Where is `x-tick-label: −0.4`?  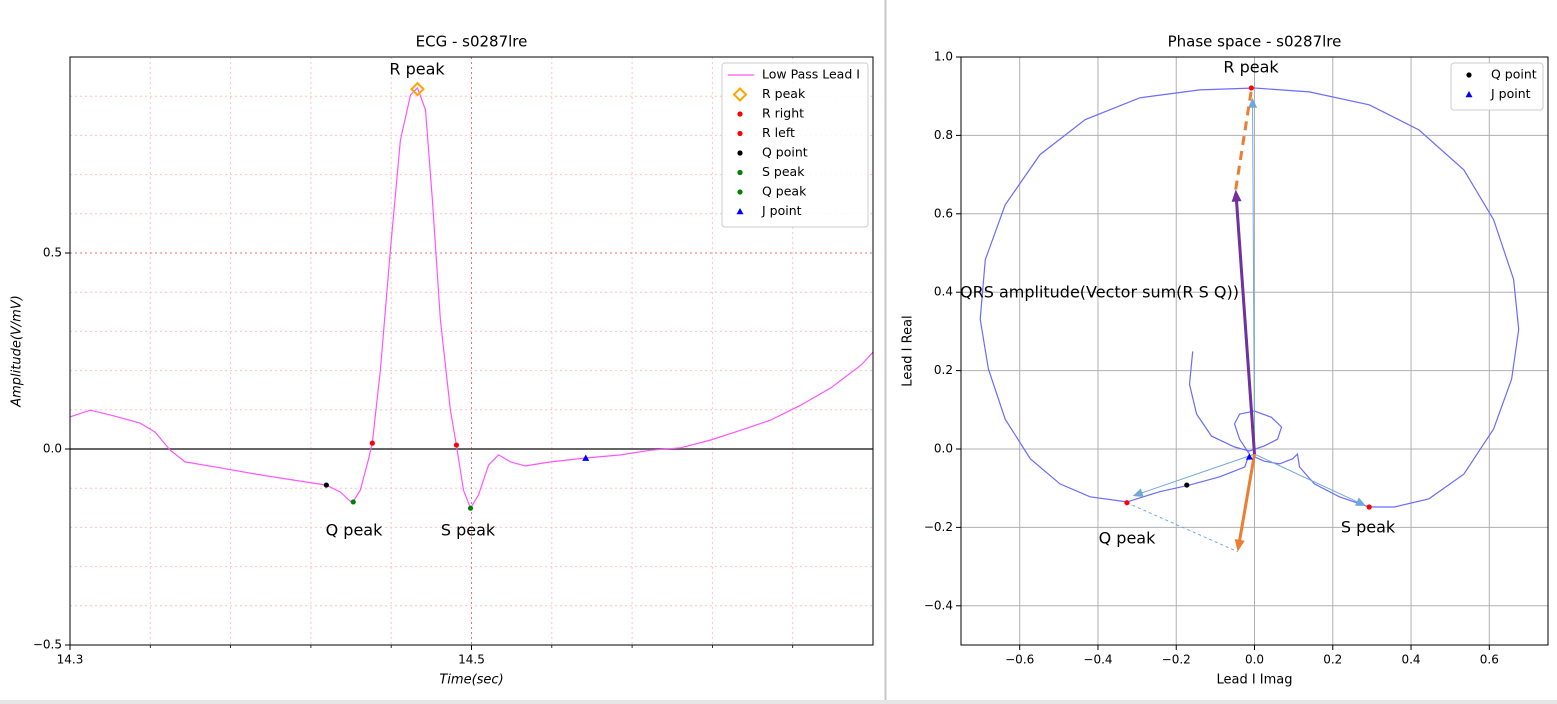
x-tick-label: −0.4 is located at coordinates (1097, 660).